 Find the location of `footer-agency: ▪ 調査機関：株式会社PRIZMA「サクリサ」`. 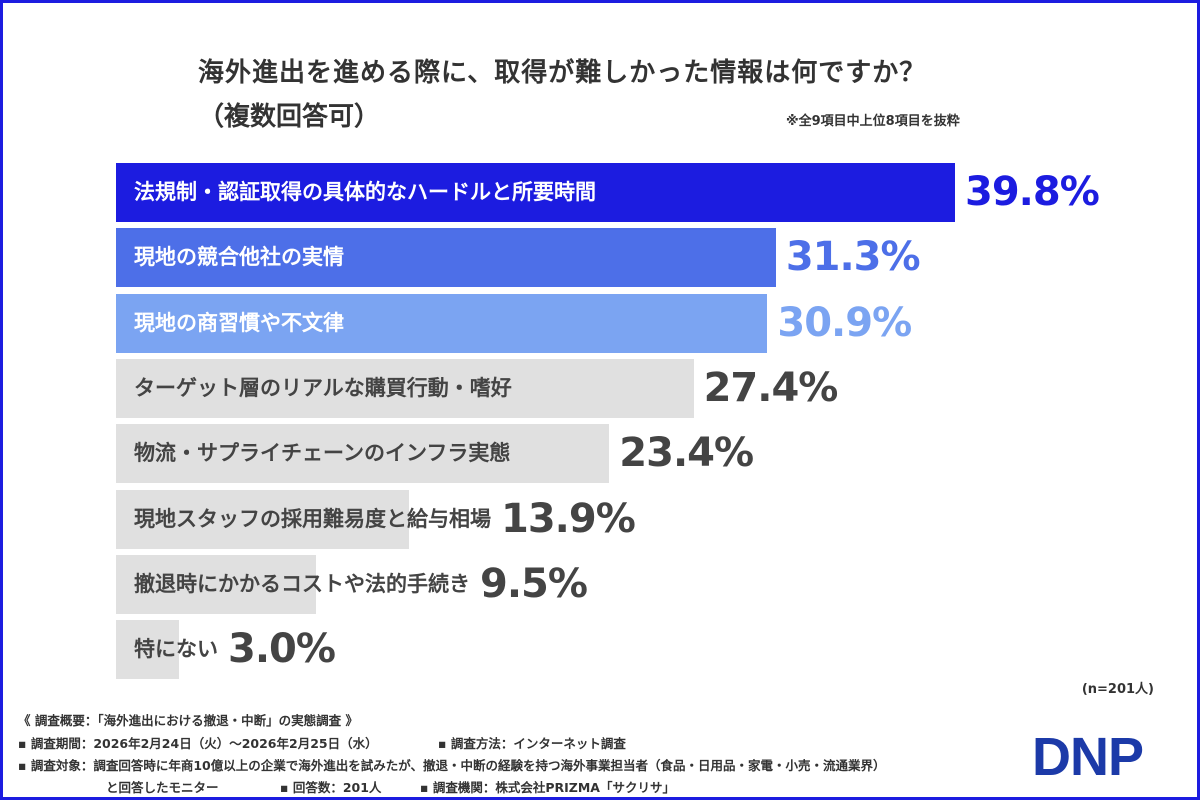

footer-agency: ▪ 調査機関：株式会社PRIZMA「サクリサ」 is located at coordinates (547, 787).